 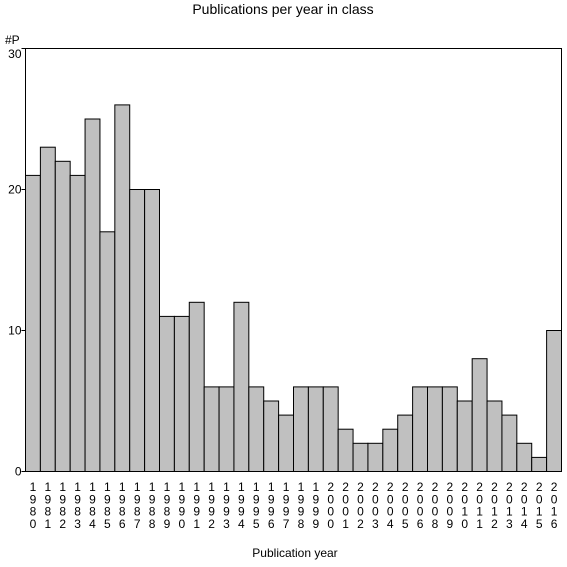 What do you see at coordinates (12, 40) in the screenshot?
I see `y-axis-label: #P` at bounding box center [12, 40].